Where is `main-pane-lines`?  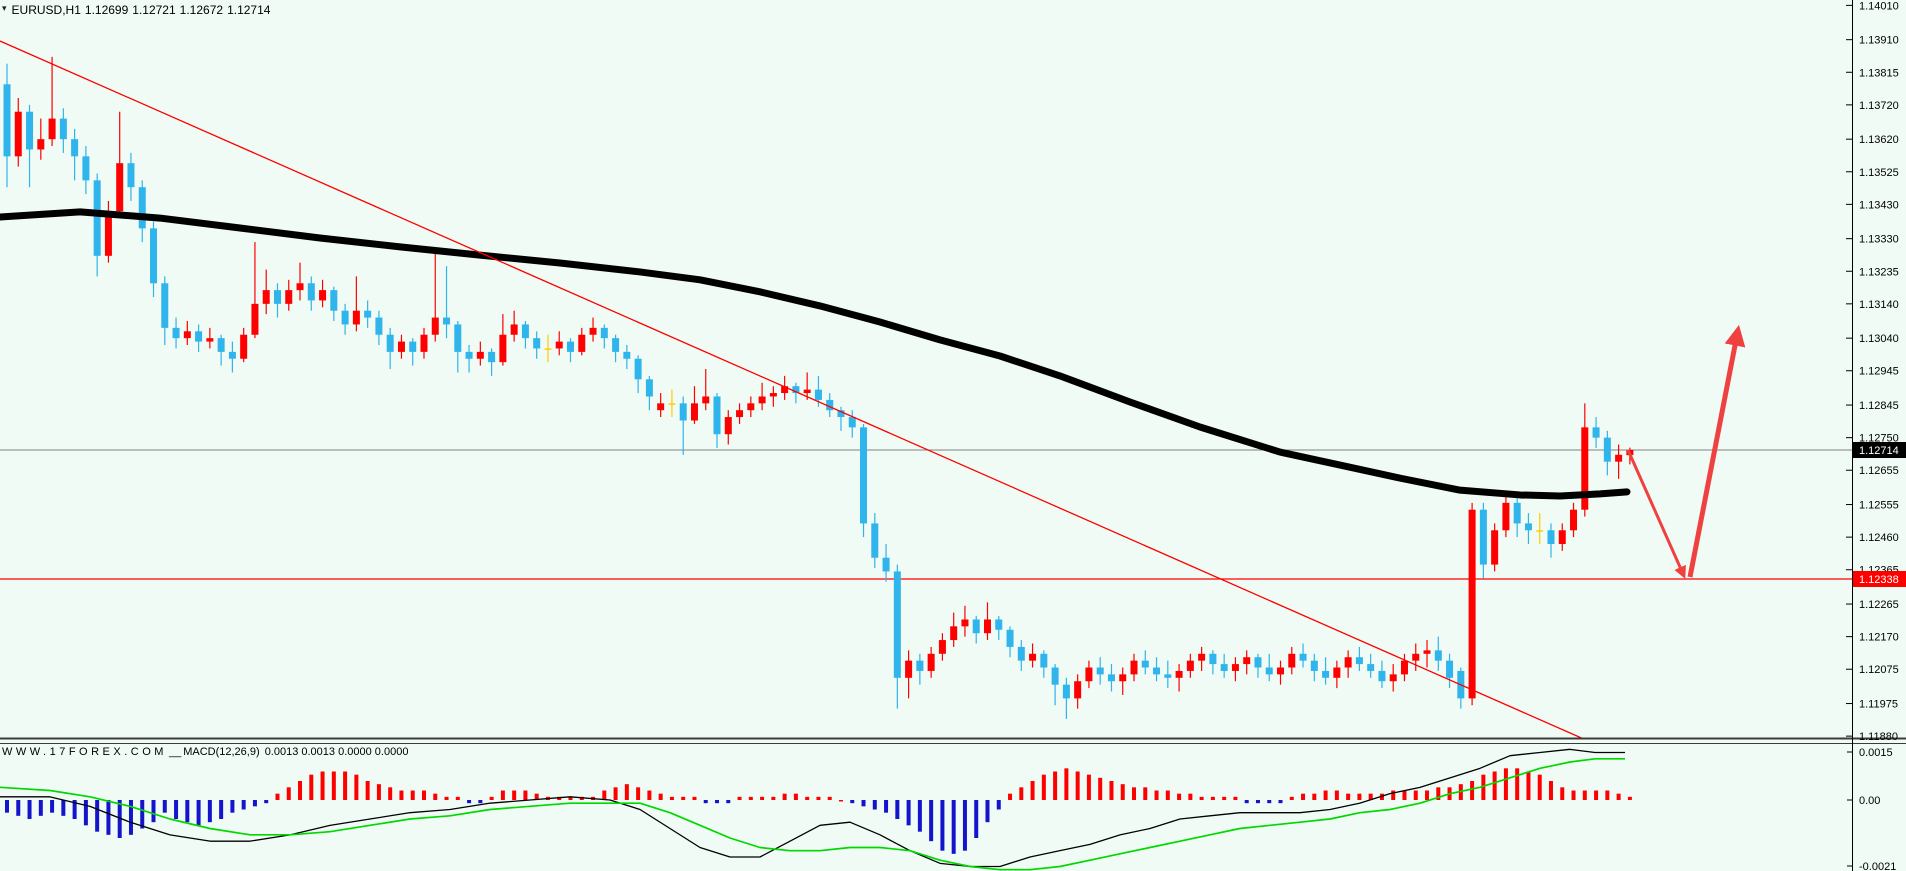 main-pane-lines is located at coordinates (926, 514).